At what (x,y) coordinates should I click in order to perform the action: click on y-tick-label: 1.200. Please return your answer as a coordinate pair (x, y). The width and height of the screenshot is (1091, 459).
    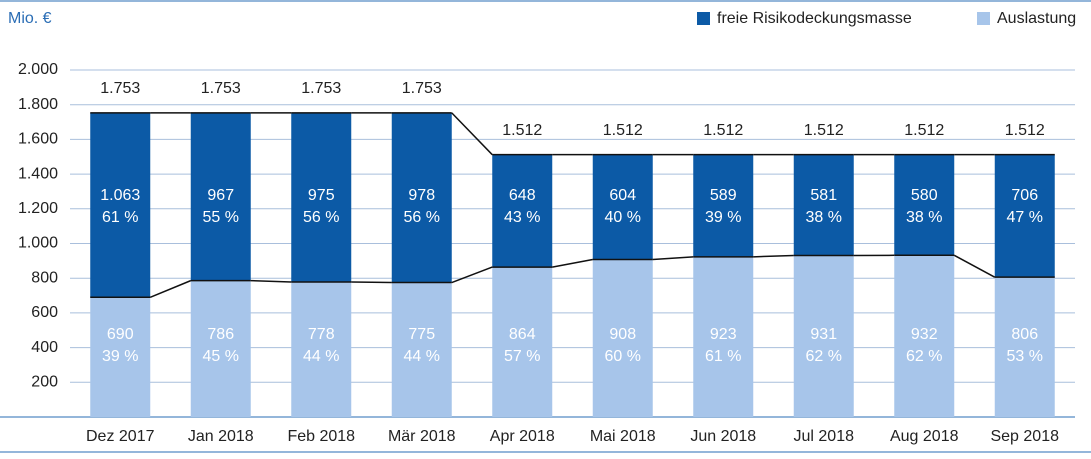
    Looking at the image, I should click on (38, 208).